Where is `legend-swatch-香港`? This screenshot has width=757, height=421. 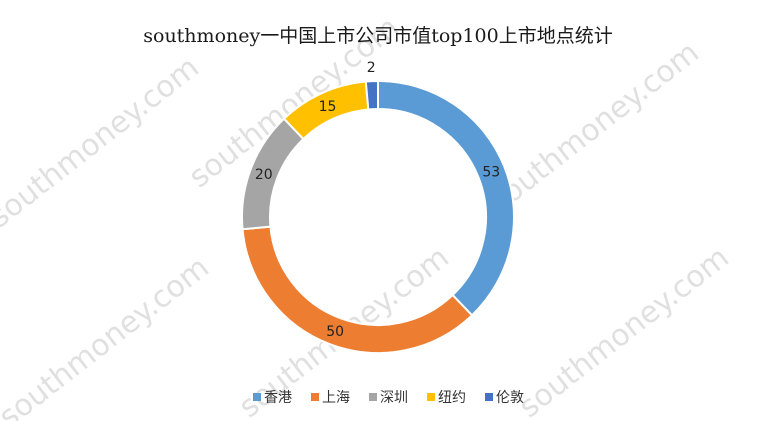 legend-swatch-香港 is located at coordinates (257, 397).